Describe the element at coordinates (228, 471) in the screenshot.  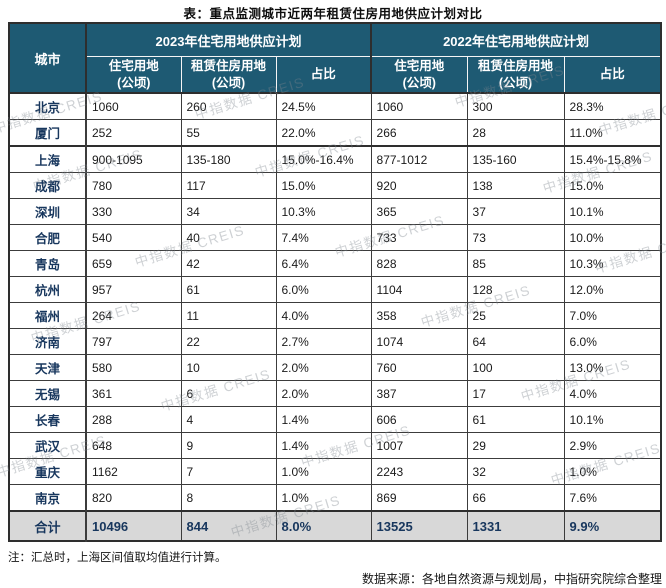
I see `value-cell: 7` at that location.